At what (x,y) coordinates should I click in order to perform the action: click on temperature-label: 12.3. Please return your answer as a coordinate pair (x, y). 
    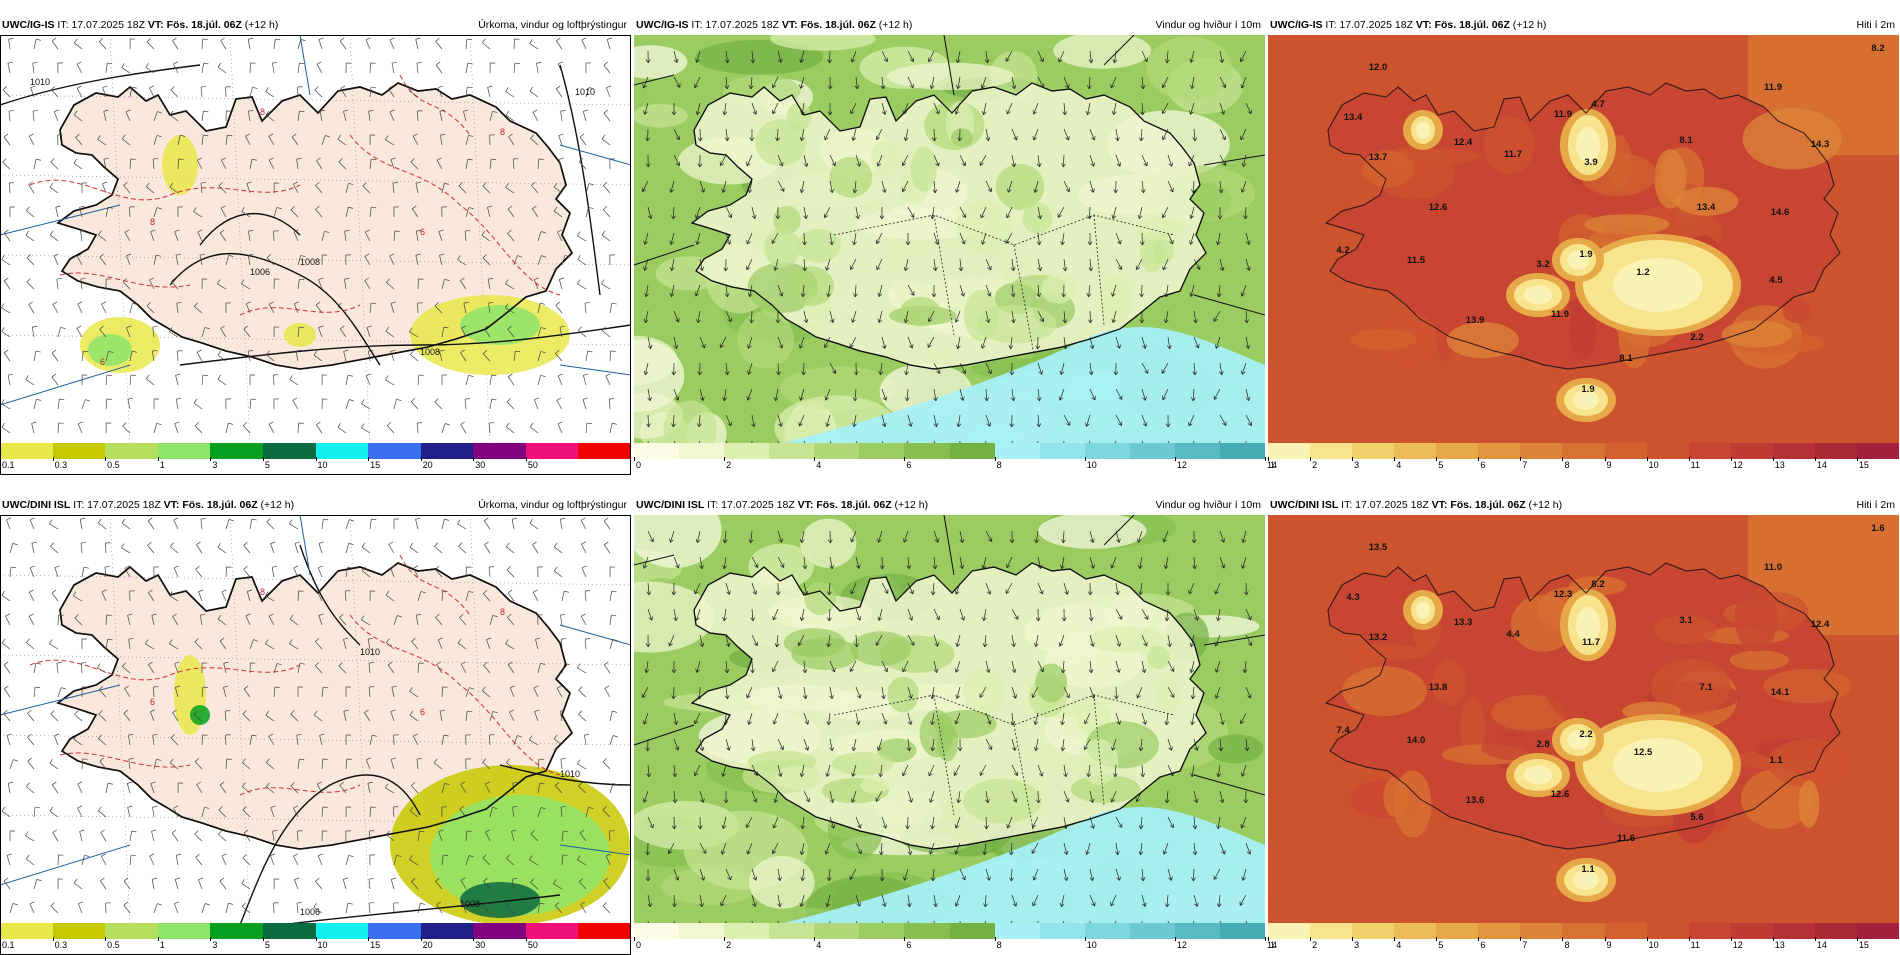
    Looking at the image, I should click on (1563, 594).